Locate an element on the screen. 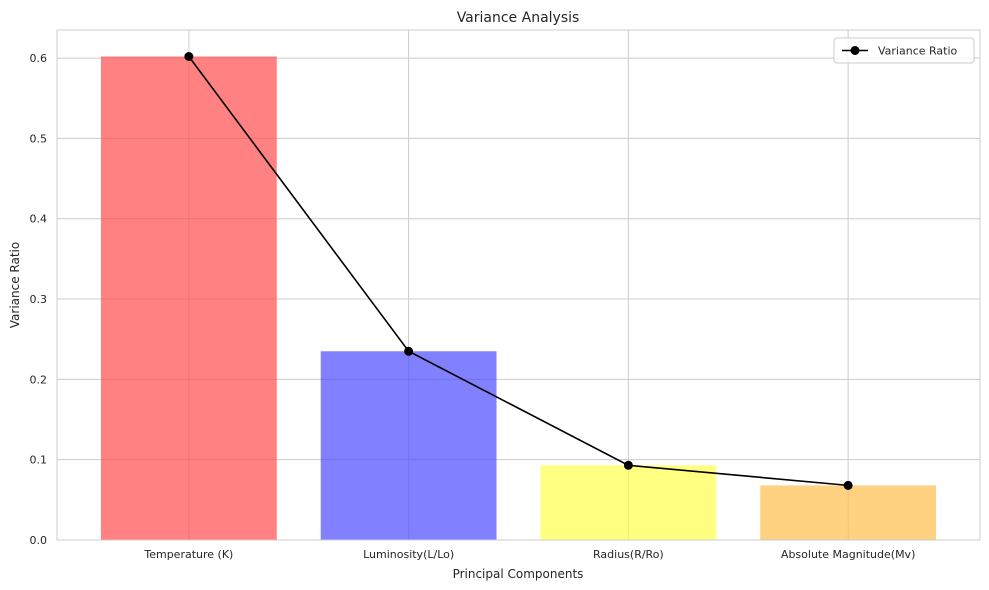 This screenshot has width=989, height=590. y-tick-label: 0.3 is located at coordinates (39, 299).